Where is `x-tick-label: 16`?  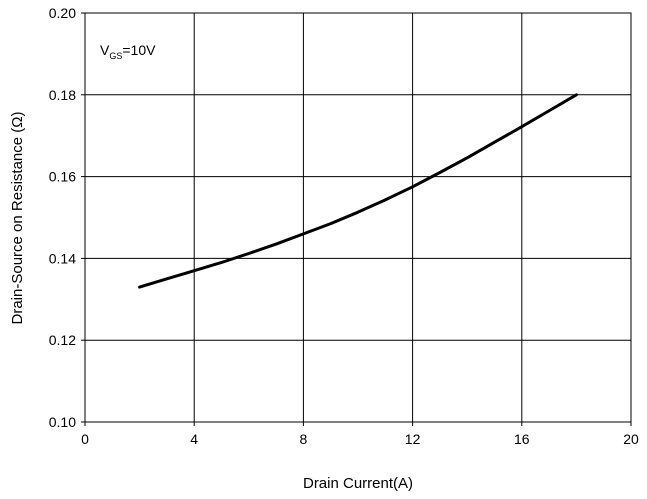
x-tick-label: 16 is located at coordinates (522, 439).